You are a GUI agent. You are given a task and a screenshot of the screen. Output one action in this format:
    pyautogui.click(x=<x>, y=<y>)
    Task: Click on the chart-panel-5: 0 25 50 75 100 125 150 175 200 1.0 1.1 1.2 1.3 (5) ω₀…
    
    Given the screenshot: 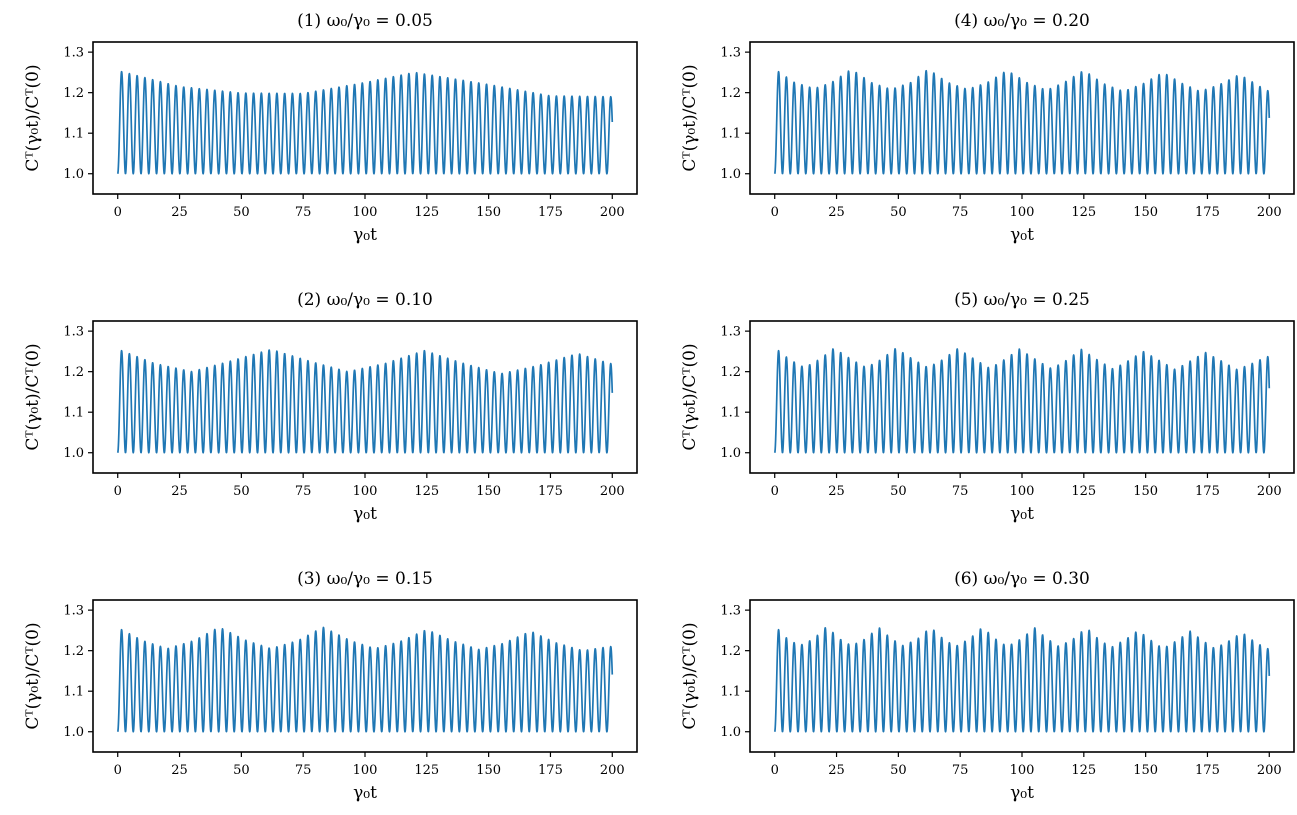 What is the action you would take?
    pyautogui.click(x=987, y=407)
    